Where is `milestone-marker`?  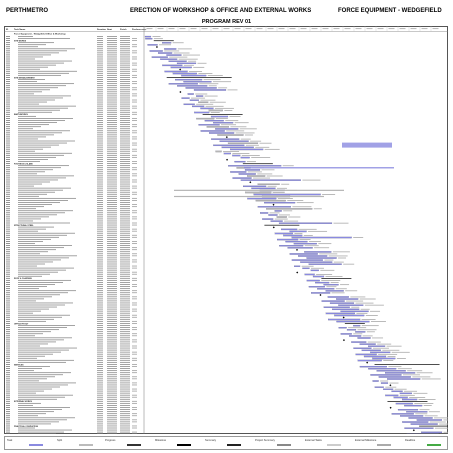
milestone-marker is located at coordinates (390, 407).